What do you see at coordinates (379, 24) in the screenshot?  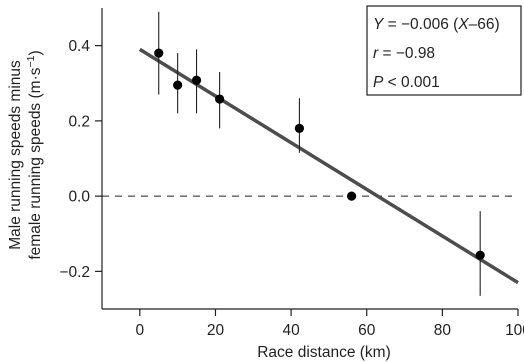 I see `annotation-run: Y` at bounding box center [379, 24].